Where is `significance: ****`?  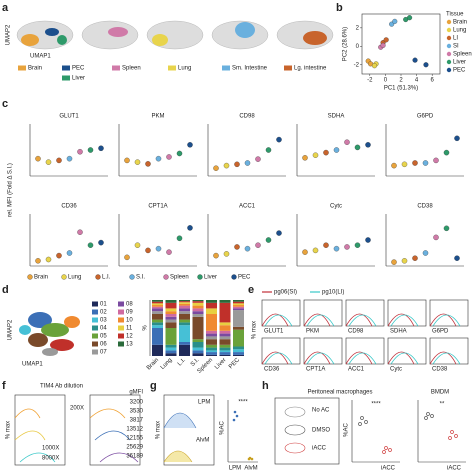
significance: **** is located at coordinates (376, 405).